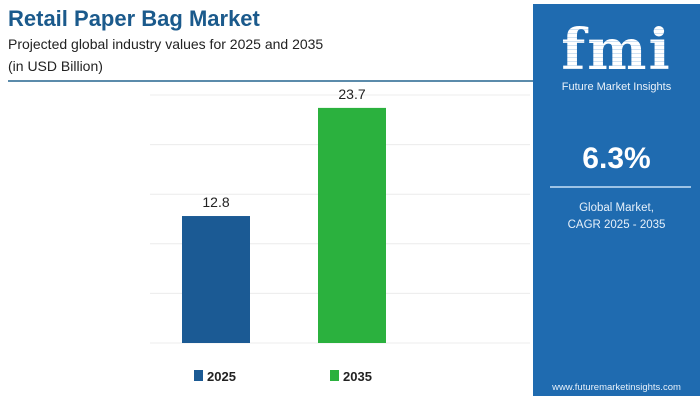 This screenshot has height=400, width=700. I want to click on cagr-label: Global Market, CAGR 2025 - 2035, so click(616, 217).